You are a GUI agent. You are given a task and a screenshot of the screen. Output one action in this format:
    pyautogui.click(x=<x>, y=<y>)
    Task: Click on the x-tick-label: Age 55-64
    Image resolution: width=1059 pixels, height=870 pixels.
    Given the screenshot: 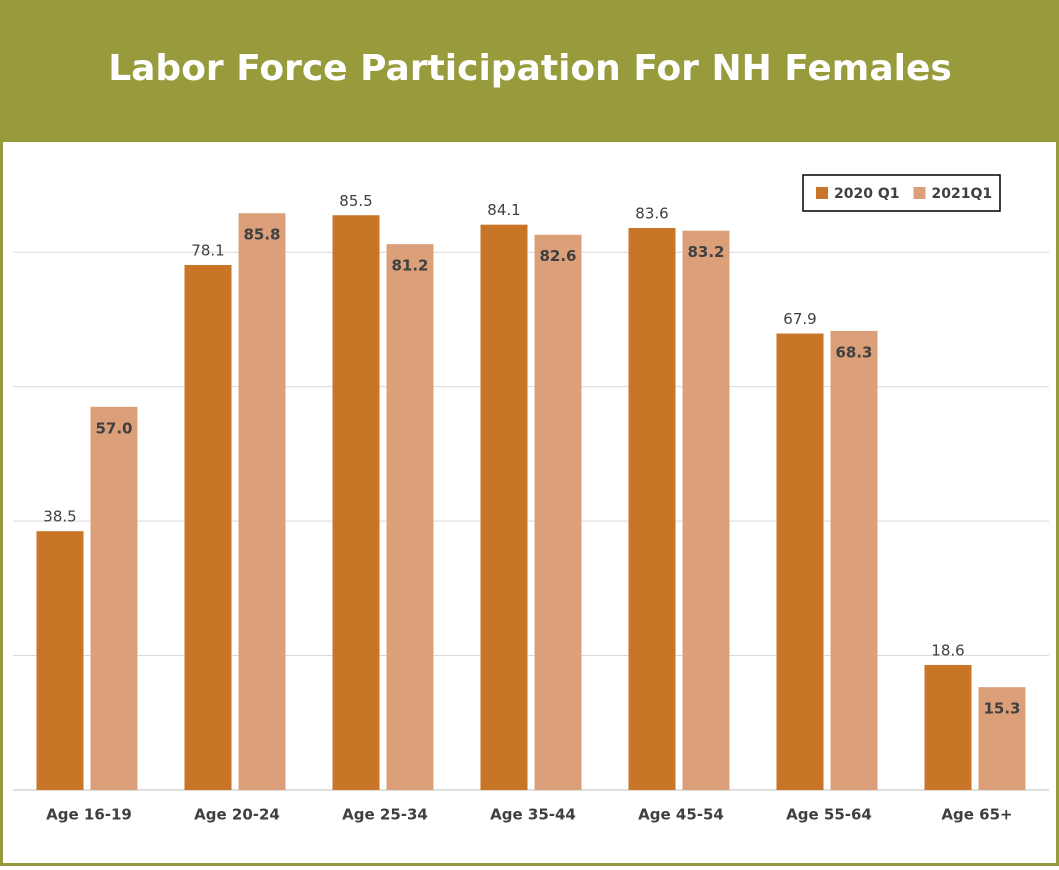 What is the action you would take?
    pyautogui.click(x=829, y=815)
    